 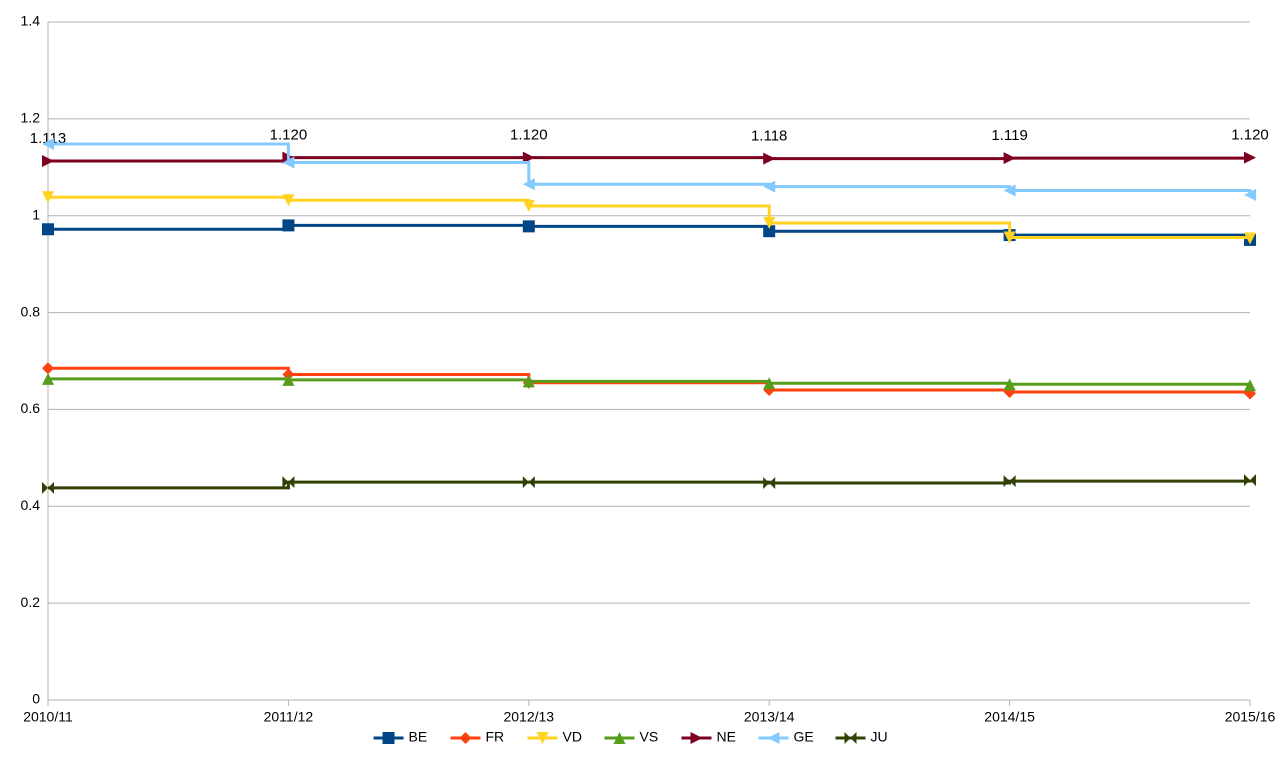 I want to click on y-tick-label: 0.2, so click(x=31, y=602).